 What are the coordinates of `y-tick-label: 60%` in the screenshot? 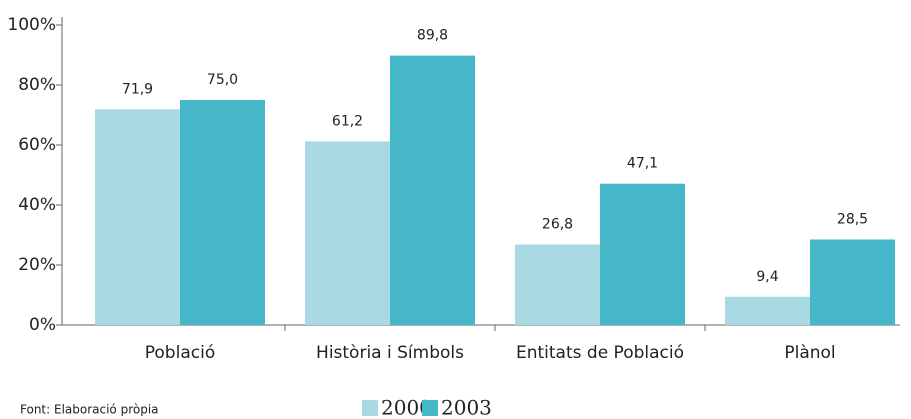 It's located at (37, 145).